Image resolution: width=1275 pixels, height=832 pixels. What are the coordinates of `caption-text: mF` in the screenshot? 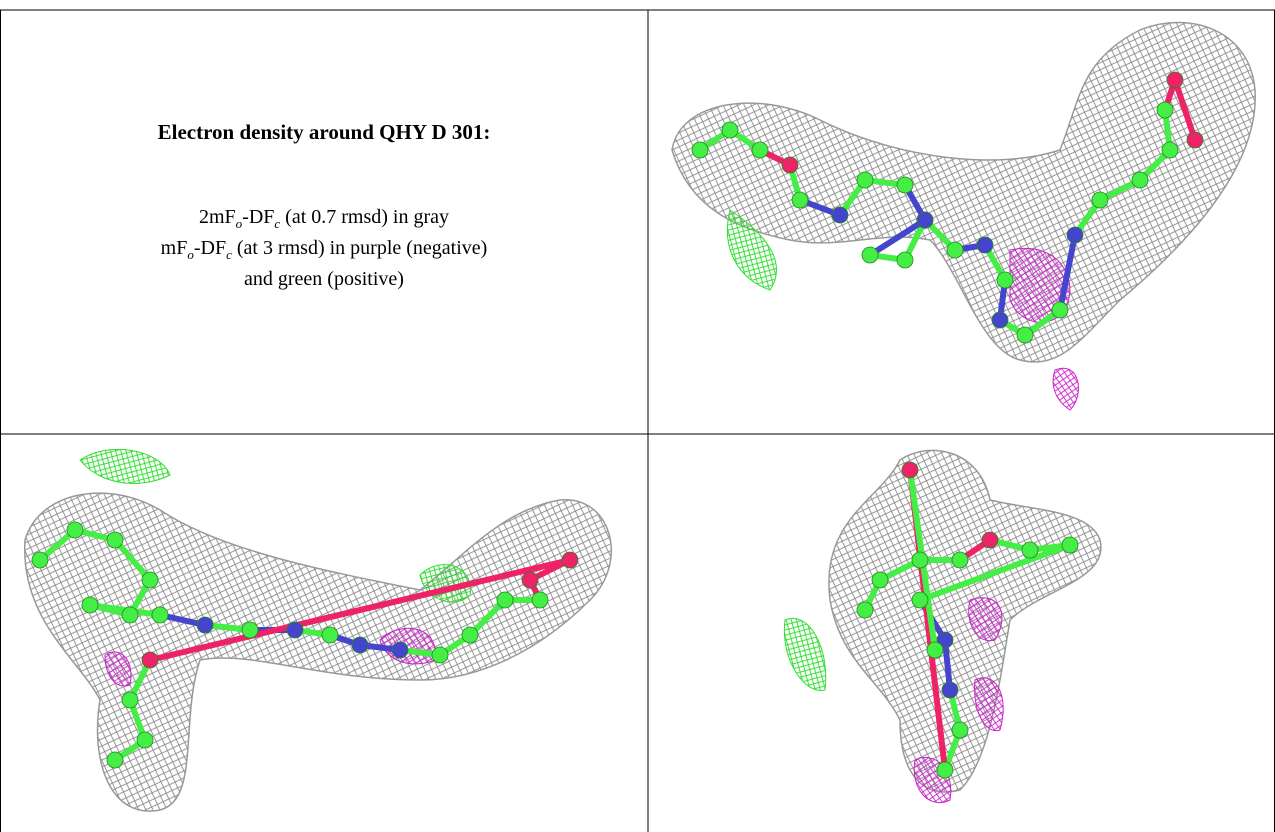 It's located at (174, 248).